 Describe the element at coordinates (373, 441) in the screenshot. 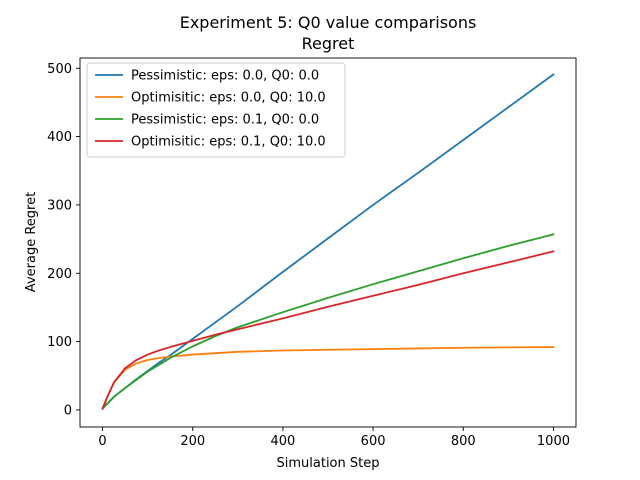

I see `x-tick-label: 600` at that location.